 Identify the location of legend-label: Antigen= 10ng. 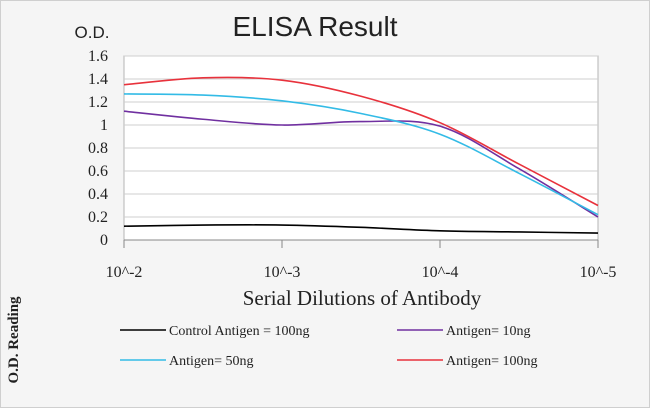
(488, 331).